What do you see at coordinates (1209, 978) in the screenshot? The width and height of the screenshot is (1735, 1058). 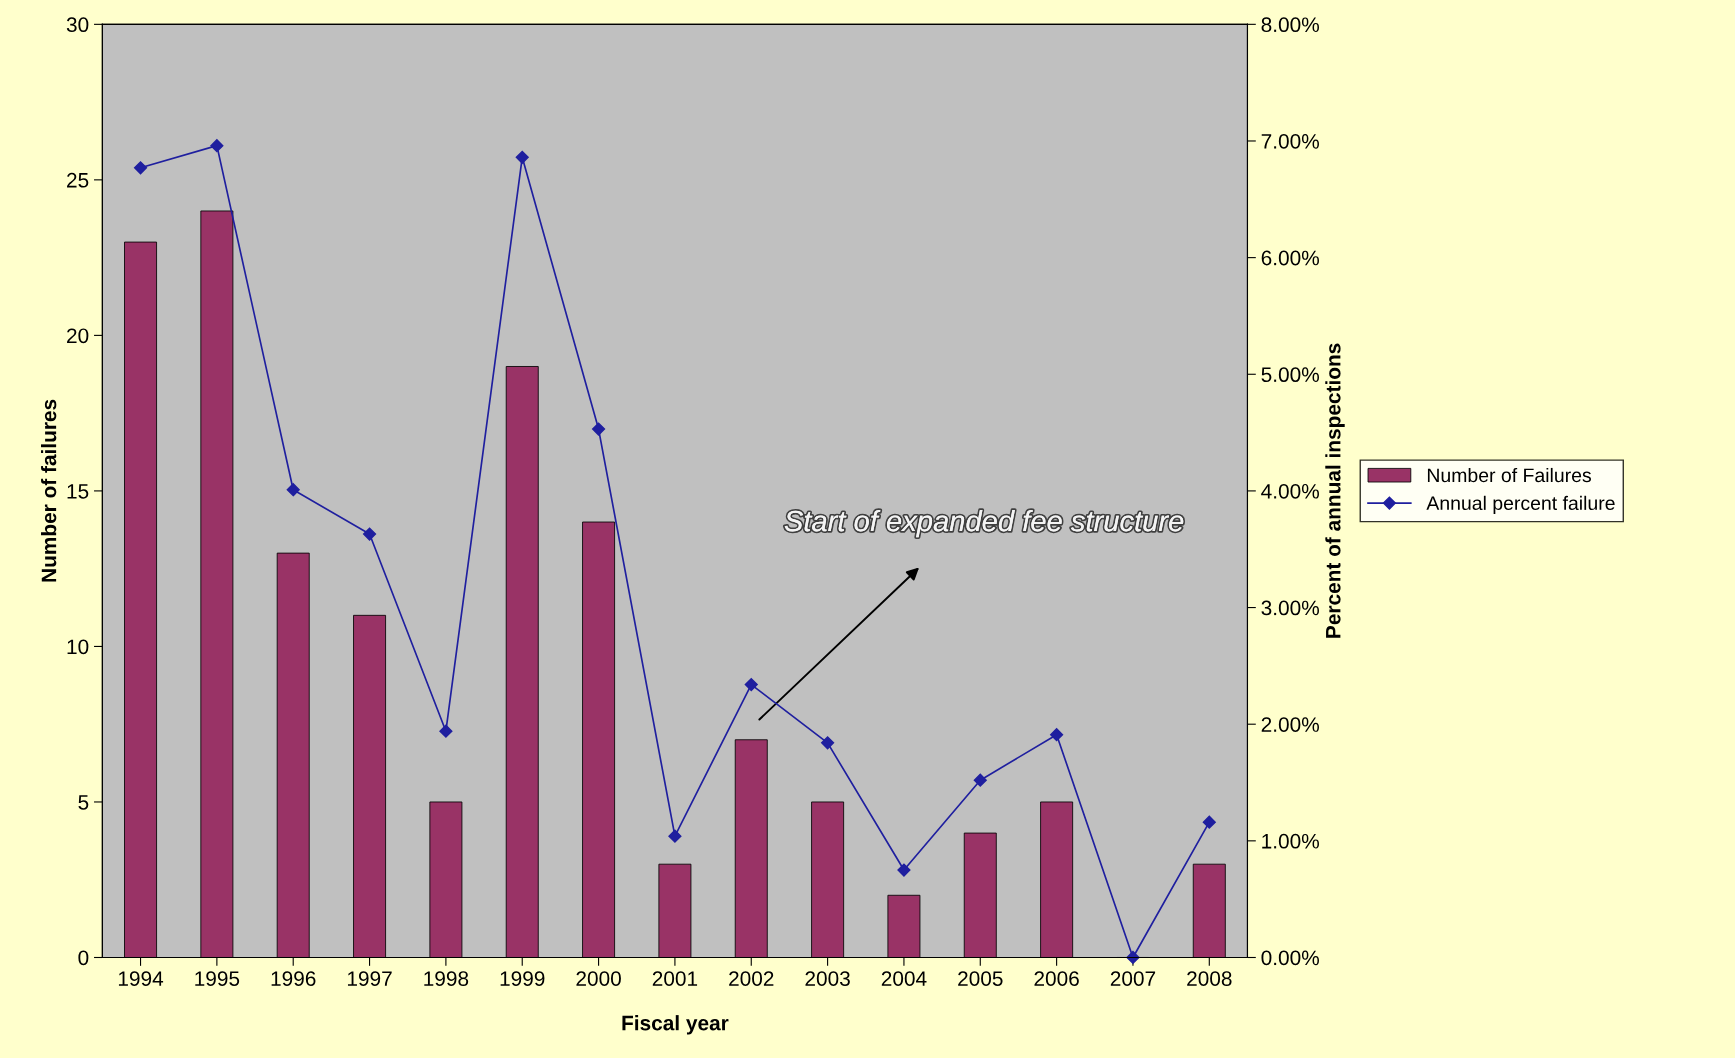 I see `x-tick-label: 2008` at bounding box center [1209, 978].